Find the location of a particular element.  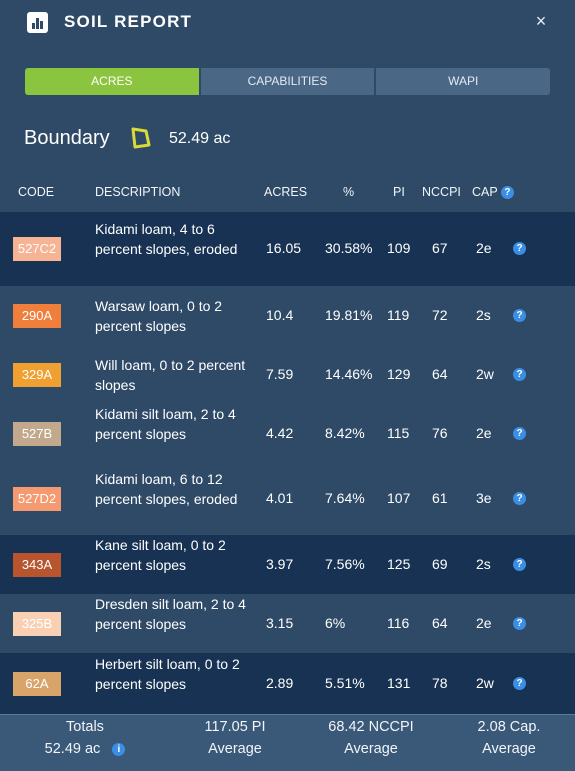

column-description: DESCRIPTION is located at coordinates (138, 192).